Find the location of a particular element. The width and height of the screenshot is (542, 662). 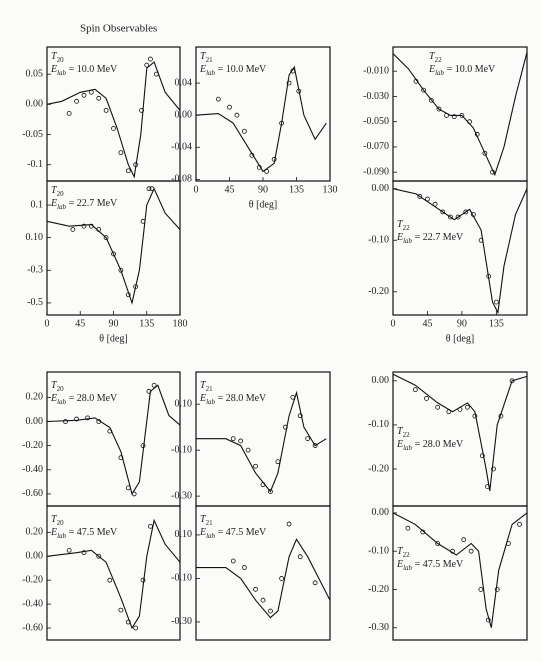

x-tick-label: 45 is located at coordinates (80, 323).